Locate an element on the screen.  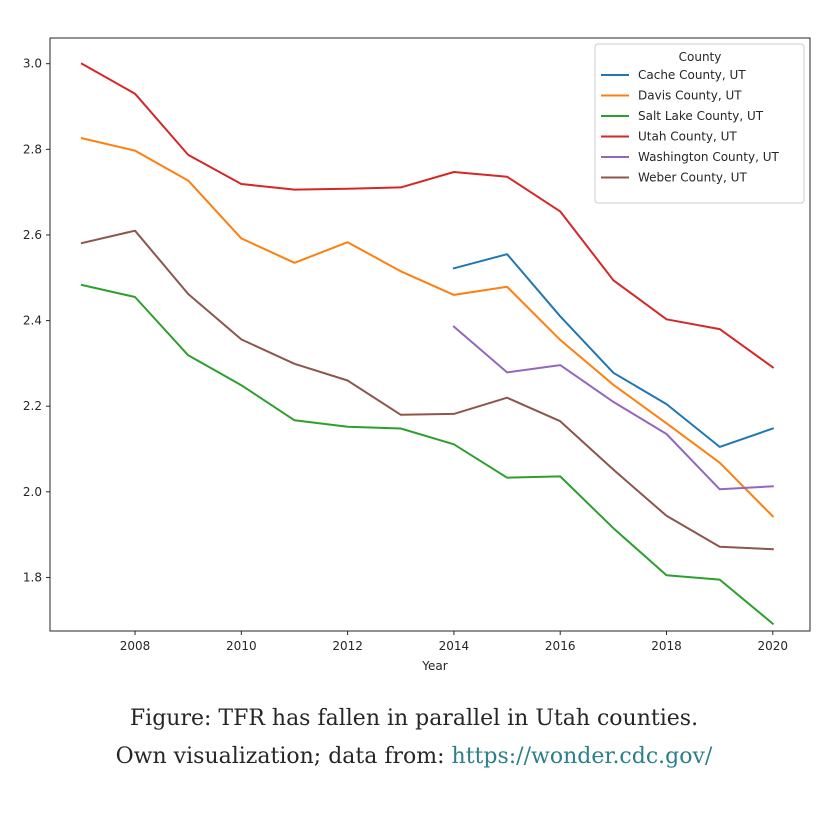
legend-label-salt-lake-county-ut: Salt Lake County, UT is located at coordinates (701, 116).